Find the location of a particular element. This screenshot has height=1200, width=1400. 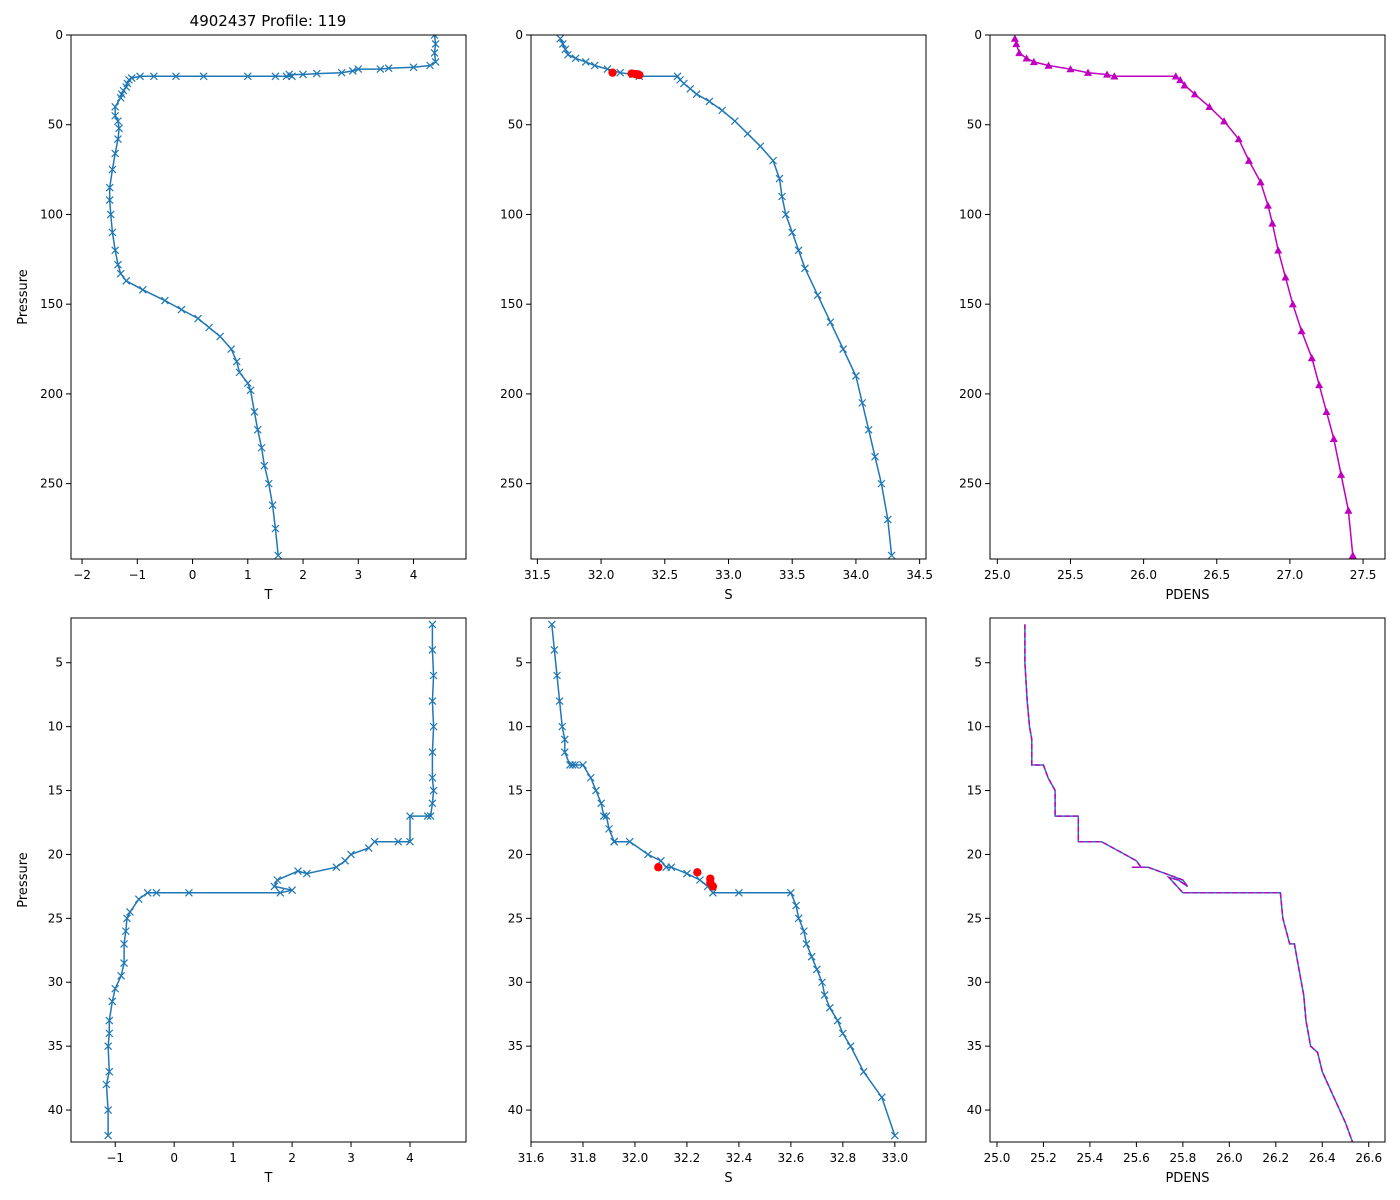

y-tick-label: 20 is located at coordinates (55, 854).